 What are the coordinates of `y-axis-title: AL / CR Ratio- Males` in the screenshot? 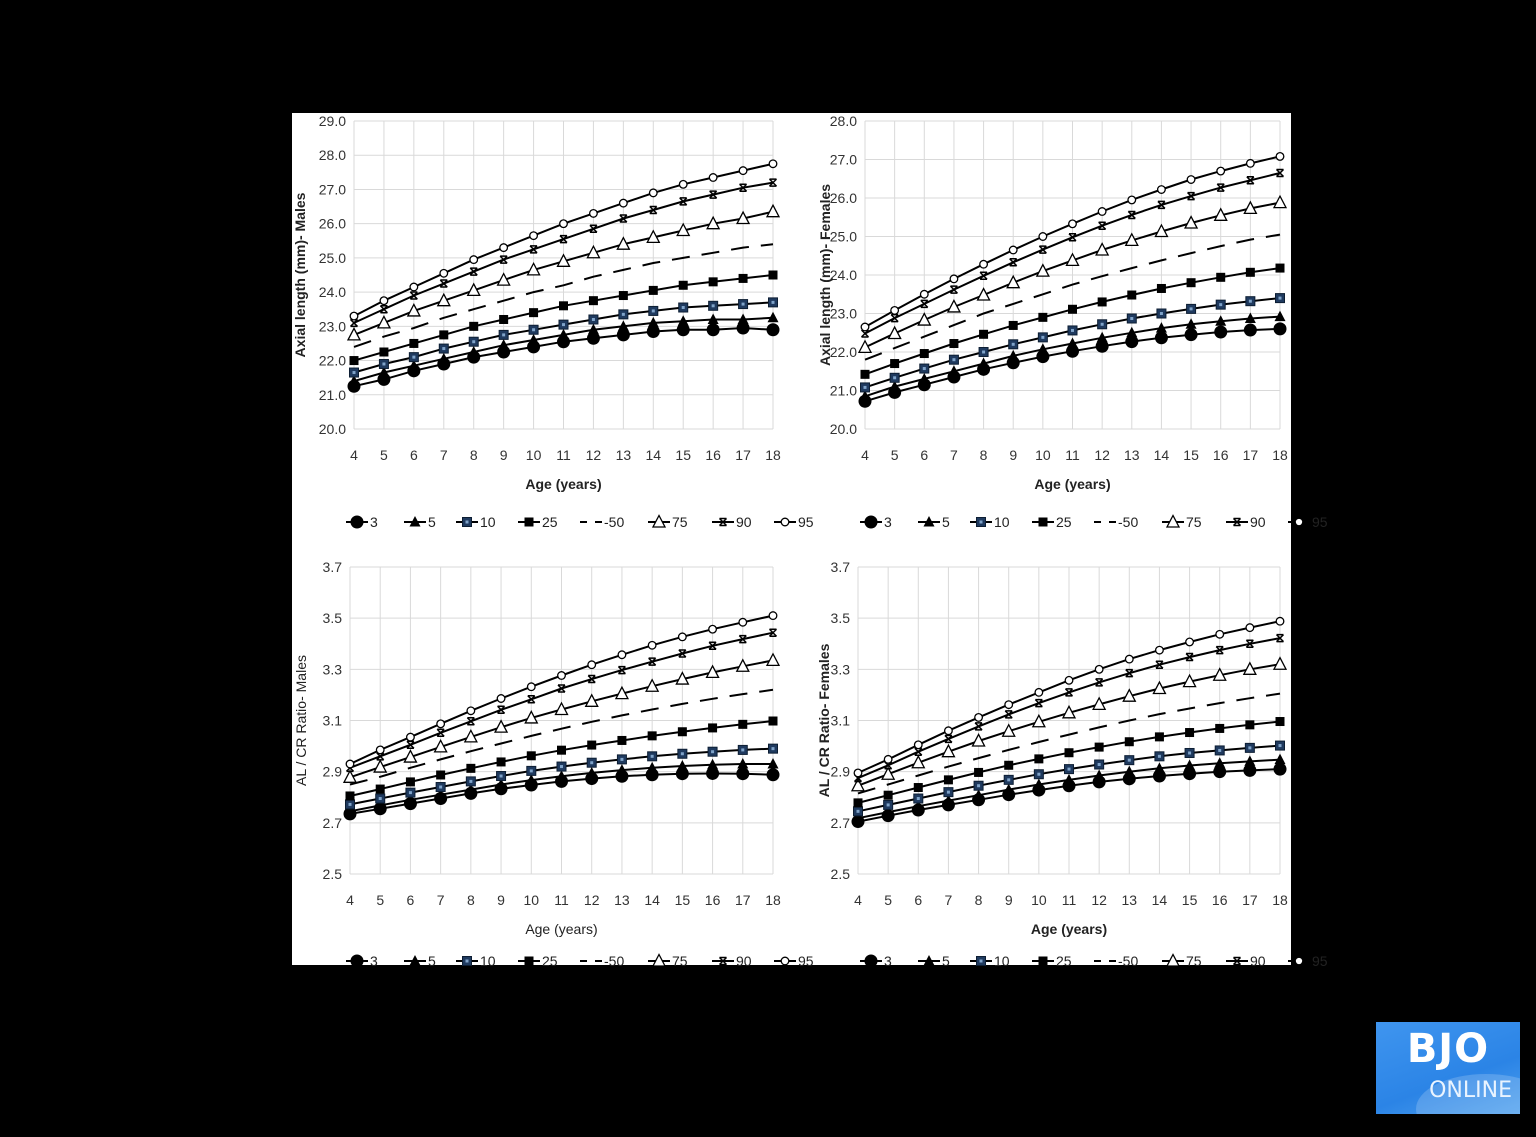 It's located at (301, 720).